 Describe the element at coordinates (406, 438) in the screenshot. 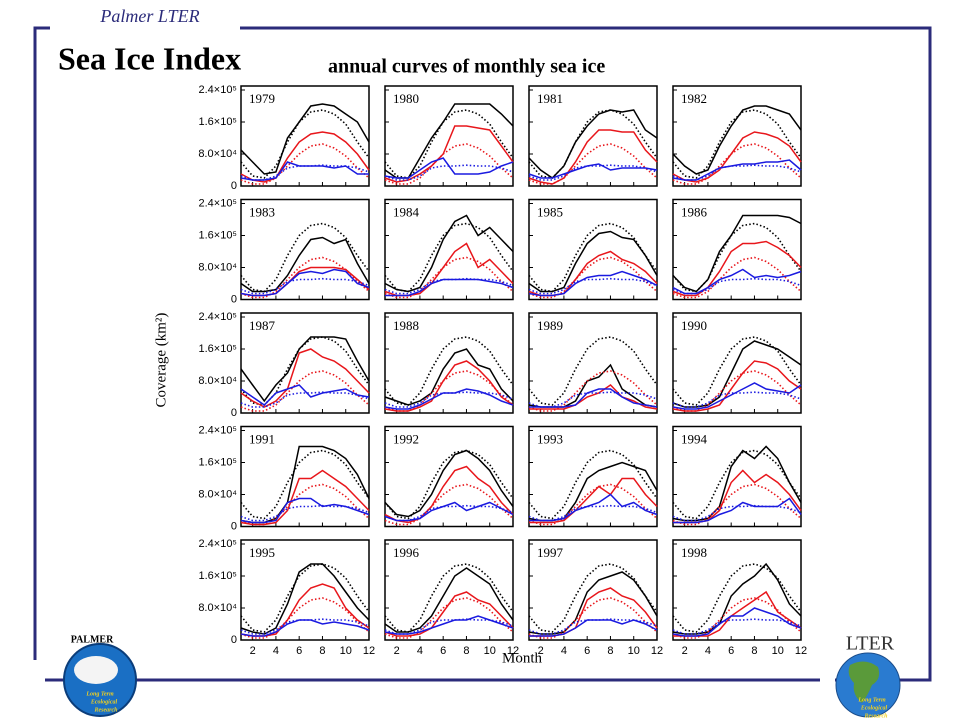

I see `panel-title: 1992` at that location.